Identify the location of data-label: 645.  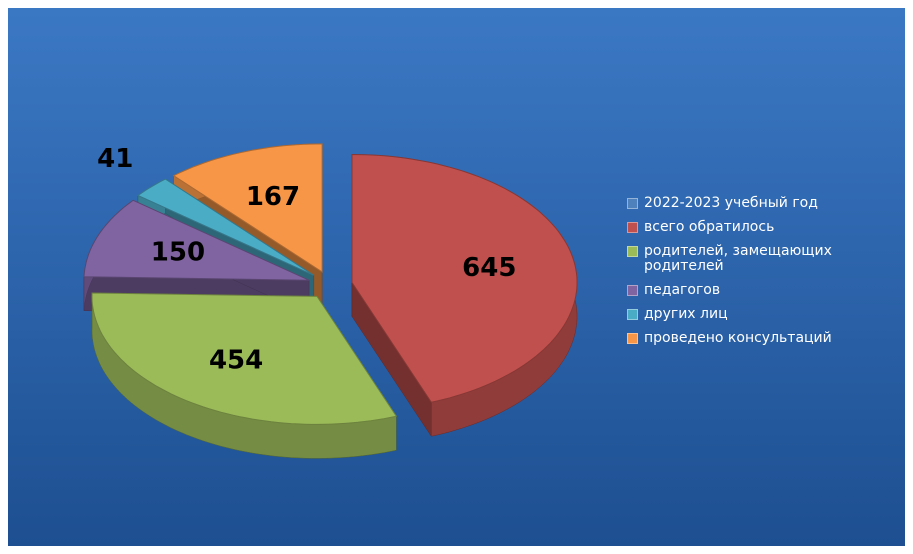
(489, 268).